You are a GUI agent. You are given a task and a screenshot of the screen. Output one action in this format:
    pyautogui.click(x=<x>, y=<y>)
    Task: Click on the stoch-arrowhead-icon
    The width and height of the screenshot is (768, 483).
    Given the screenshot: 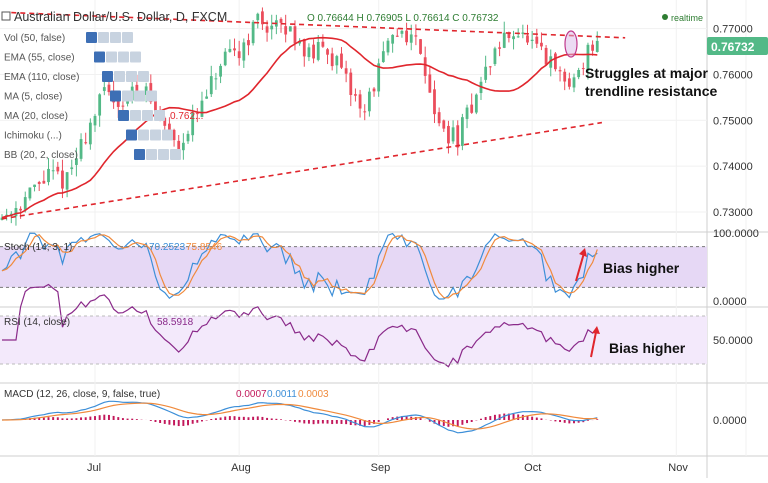 What is the action you would take?
    pyautogui.click(x=583, y=252)
    